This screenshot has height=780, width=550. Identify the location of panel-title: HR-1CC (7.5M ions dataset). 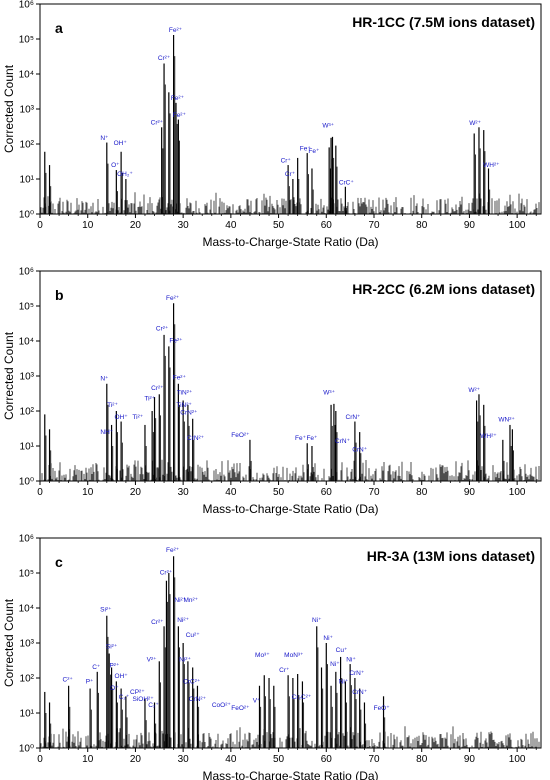
(443, 22).